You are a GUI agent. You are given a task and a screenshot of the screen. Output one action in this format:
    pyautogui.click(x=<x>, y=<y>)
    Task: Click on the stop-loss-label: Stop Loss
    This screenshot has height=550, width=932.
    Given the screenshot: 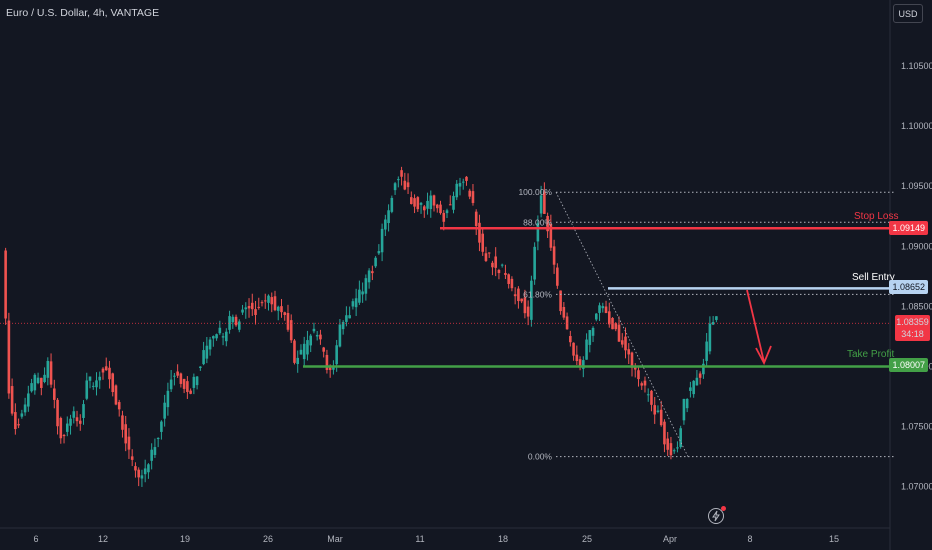 What is the action you would take?
    pyautogui.click(x=876, y=216)
    